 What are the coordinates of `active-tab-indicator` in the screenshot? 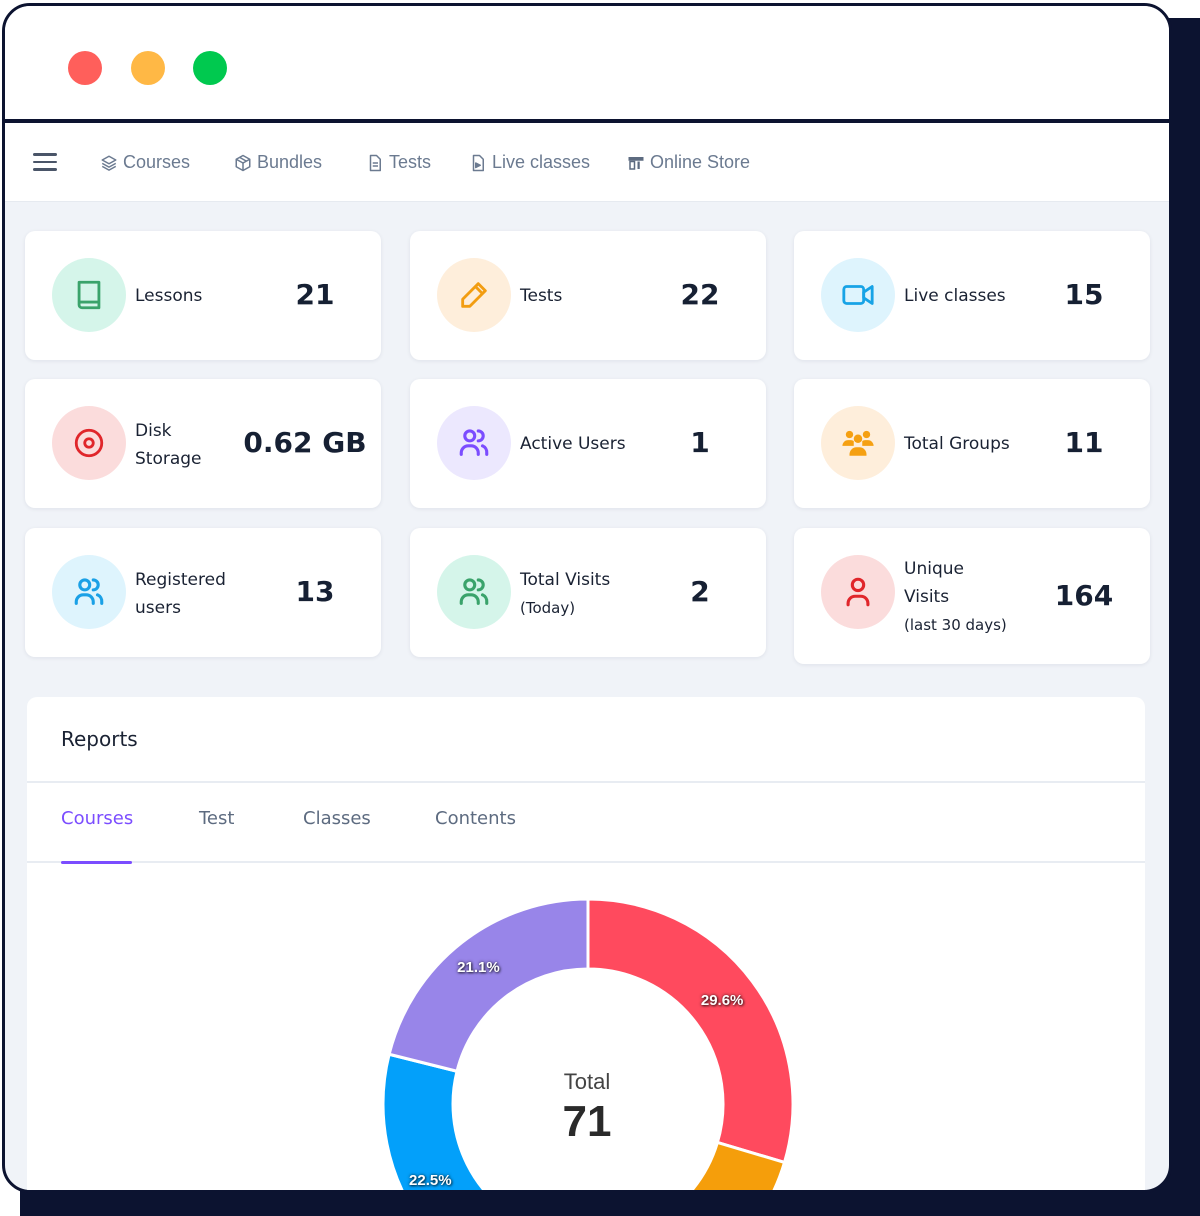 It's located at (96, 862).